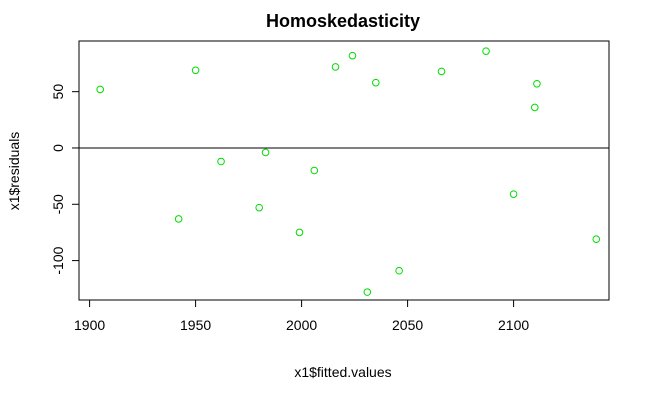 The height and width of the screenshot is (401, 650). Describe the element at coordinates (14, 171) in the screenshot. I see `y-axis-label: x1$residuals` at that location.